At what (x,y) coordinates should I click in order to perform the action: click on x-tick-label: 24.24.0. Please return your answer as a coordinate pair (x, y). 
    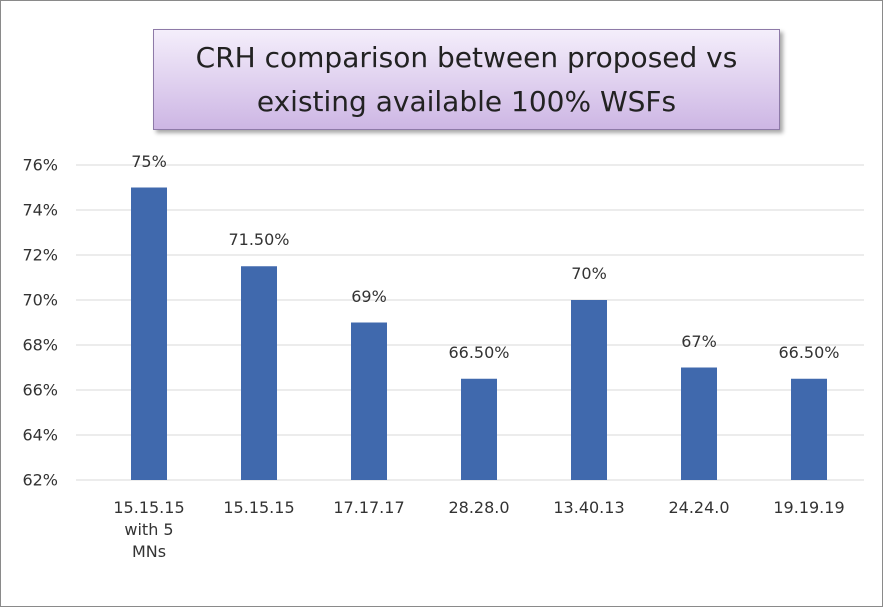
    Looking at the image, I should click on (699, 507).